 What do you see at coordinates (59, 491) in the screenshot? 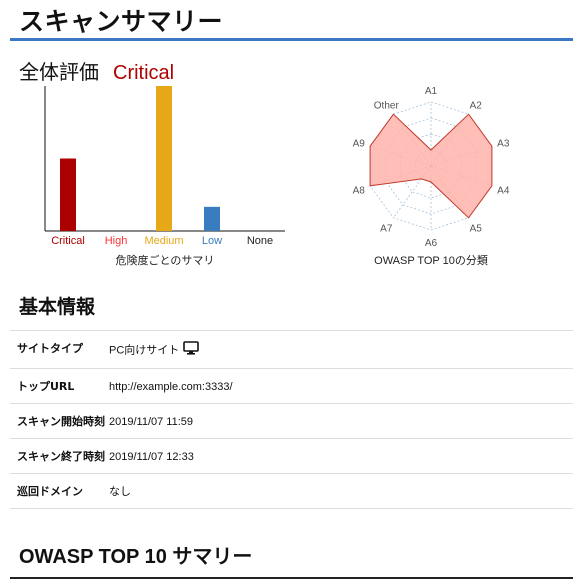
I see `row-key: 巡回ドメイン` at bounding box center [59, 491].